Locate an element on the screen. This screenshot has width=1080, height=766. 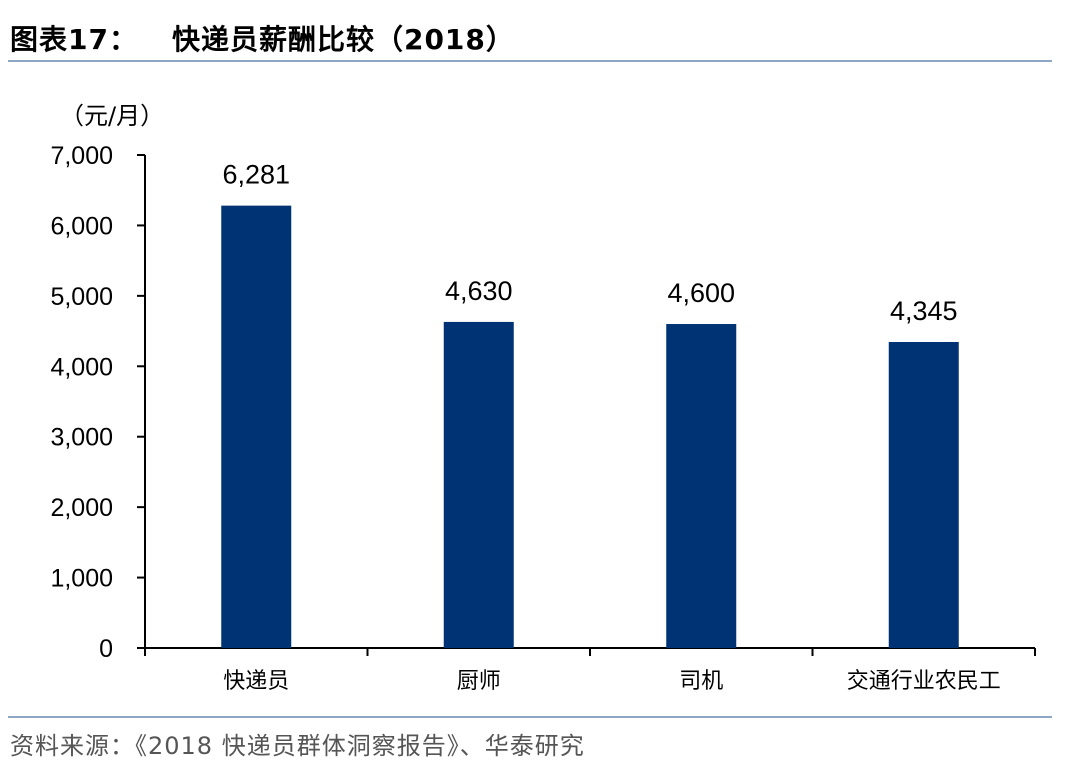
x-category-label: 司机 is located at coordinates (701, 680).